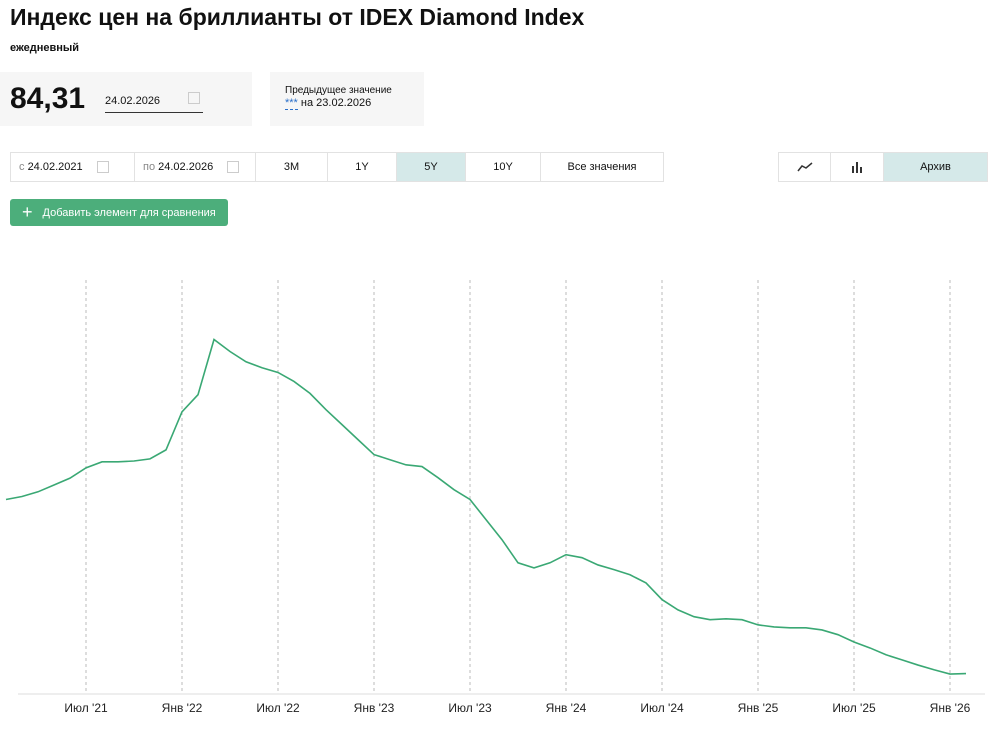  Describe the element at coordinates (854, 708) in the screenshot. I see `x-tick-label: Июл '25` at that location.